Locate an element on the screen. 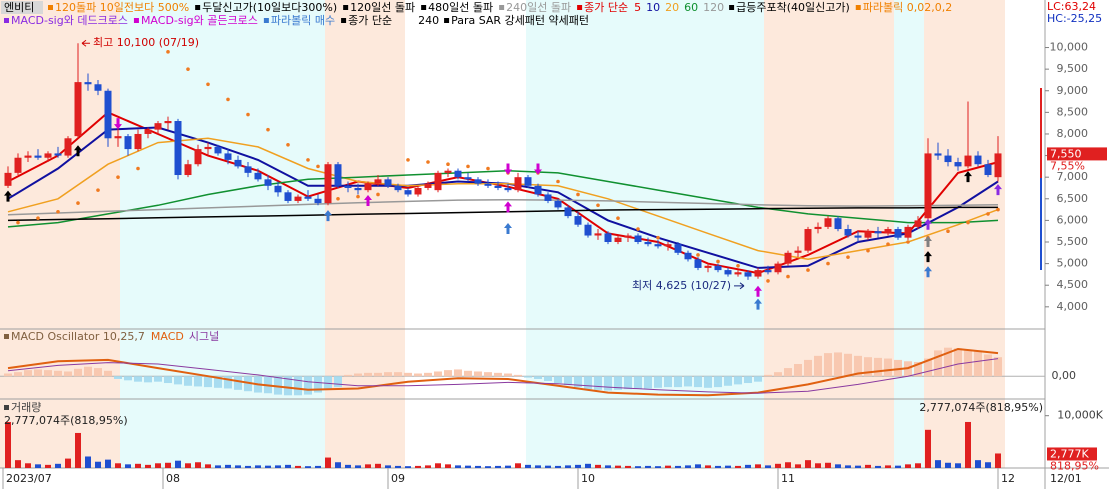  y-tick-label: 10,000K is located at coordinates (1080, 415).